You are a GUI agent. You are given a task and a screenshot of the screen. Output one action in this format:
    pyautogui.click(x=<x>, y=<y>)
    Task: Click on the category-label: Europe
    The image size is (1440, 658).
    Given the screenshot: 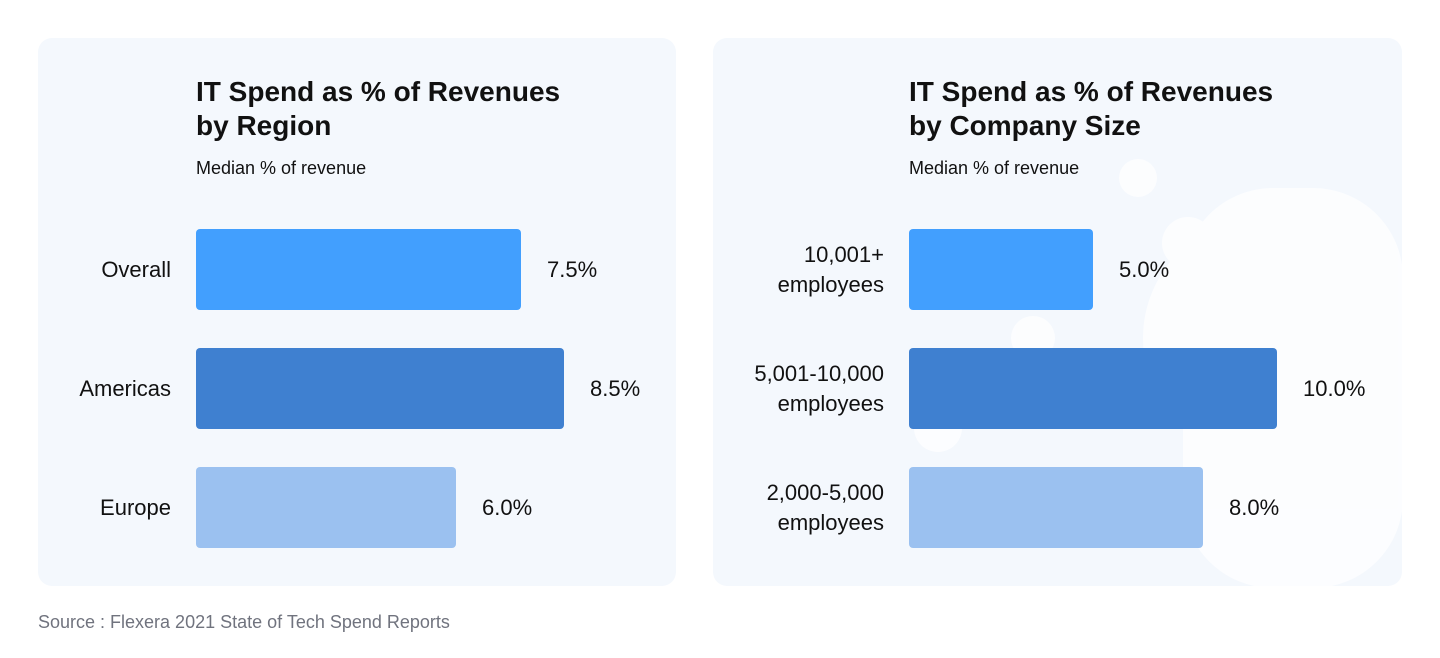 What is the action you would take?
    pyautogui.click(x=104, y=508)
    